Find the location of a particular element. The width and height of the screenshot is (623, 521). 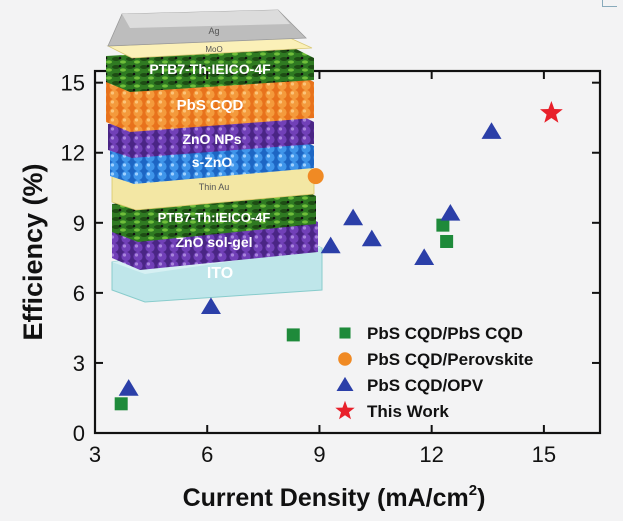

x-tick-label: 12 is located at coordinates (431, 454).